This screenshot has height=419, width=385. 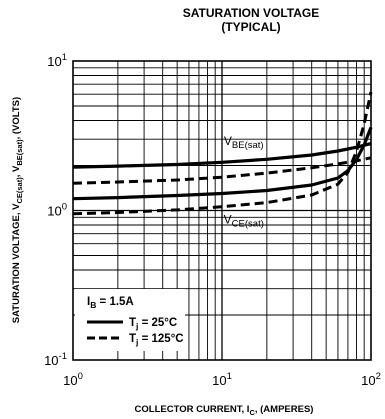 What do you see at coordinates (222, 379) in the screenshot?
I see `x-tick-label-1: 10¹` at bounding box center [222, 379].